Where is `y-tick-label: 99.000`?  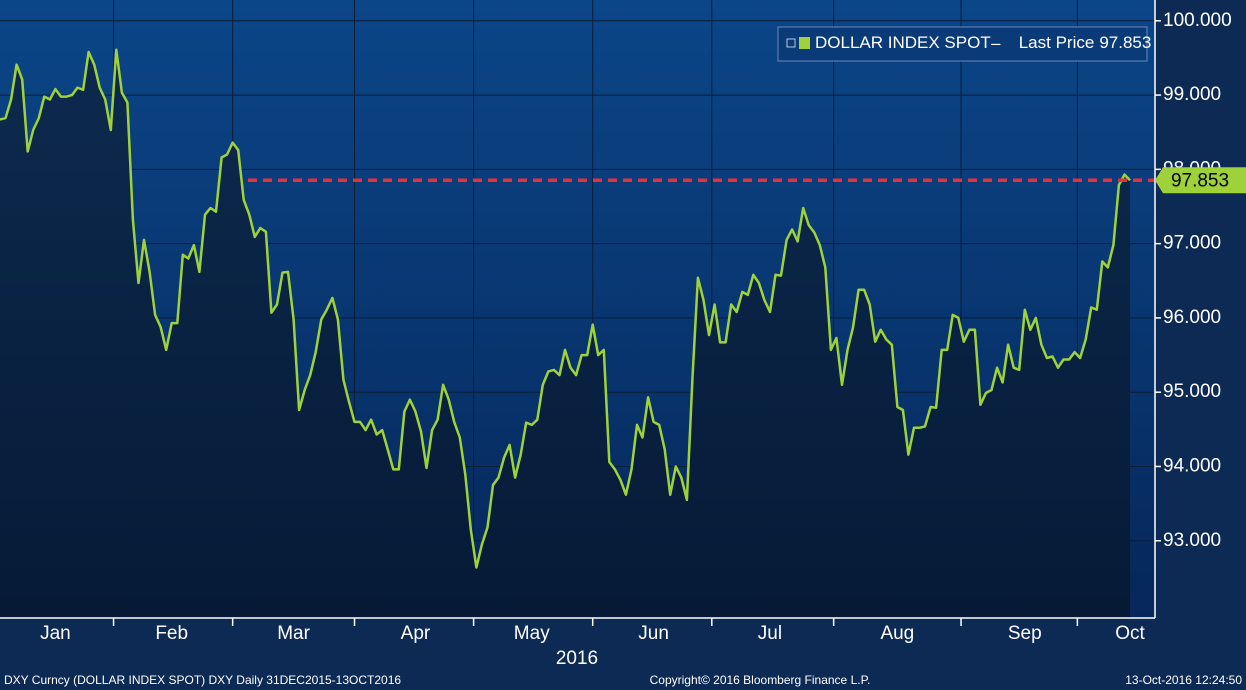
y-tick-label: 99.000 is located at coordinates (1192, 94).